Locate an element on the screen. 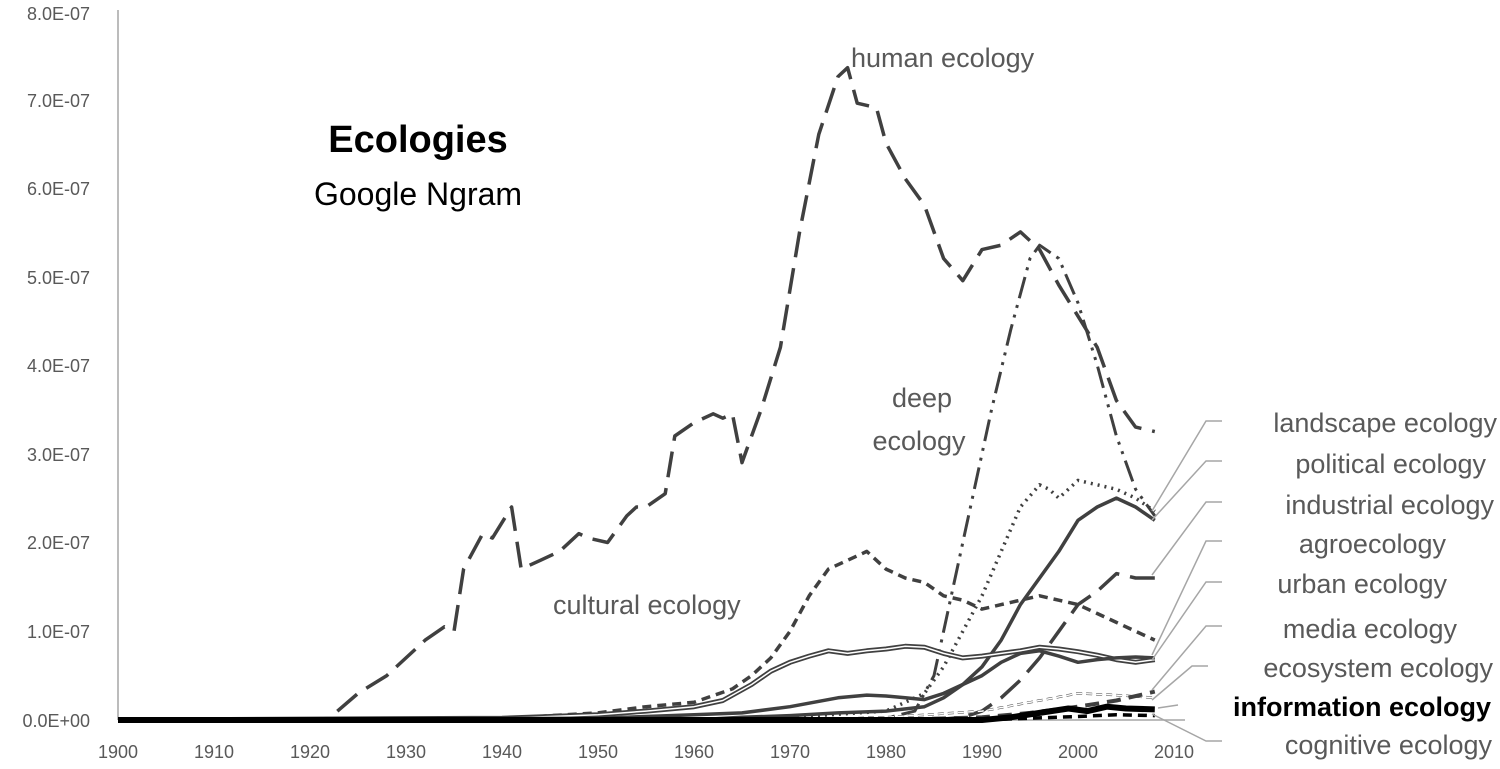  label-industrial-ecology: industrial ecology is located at coordinates (1389, 505).